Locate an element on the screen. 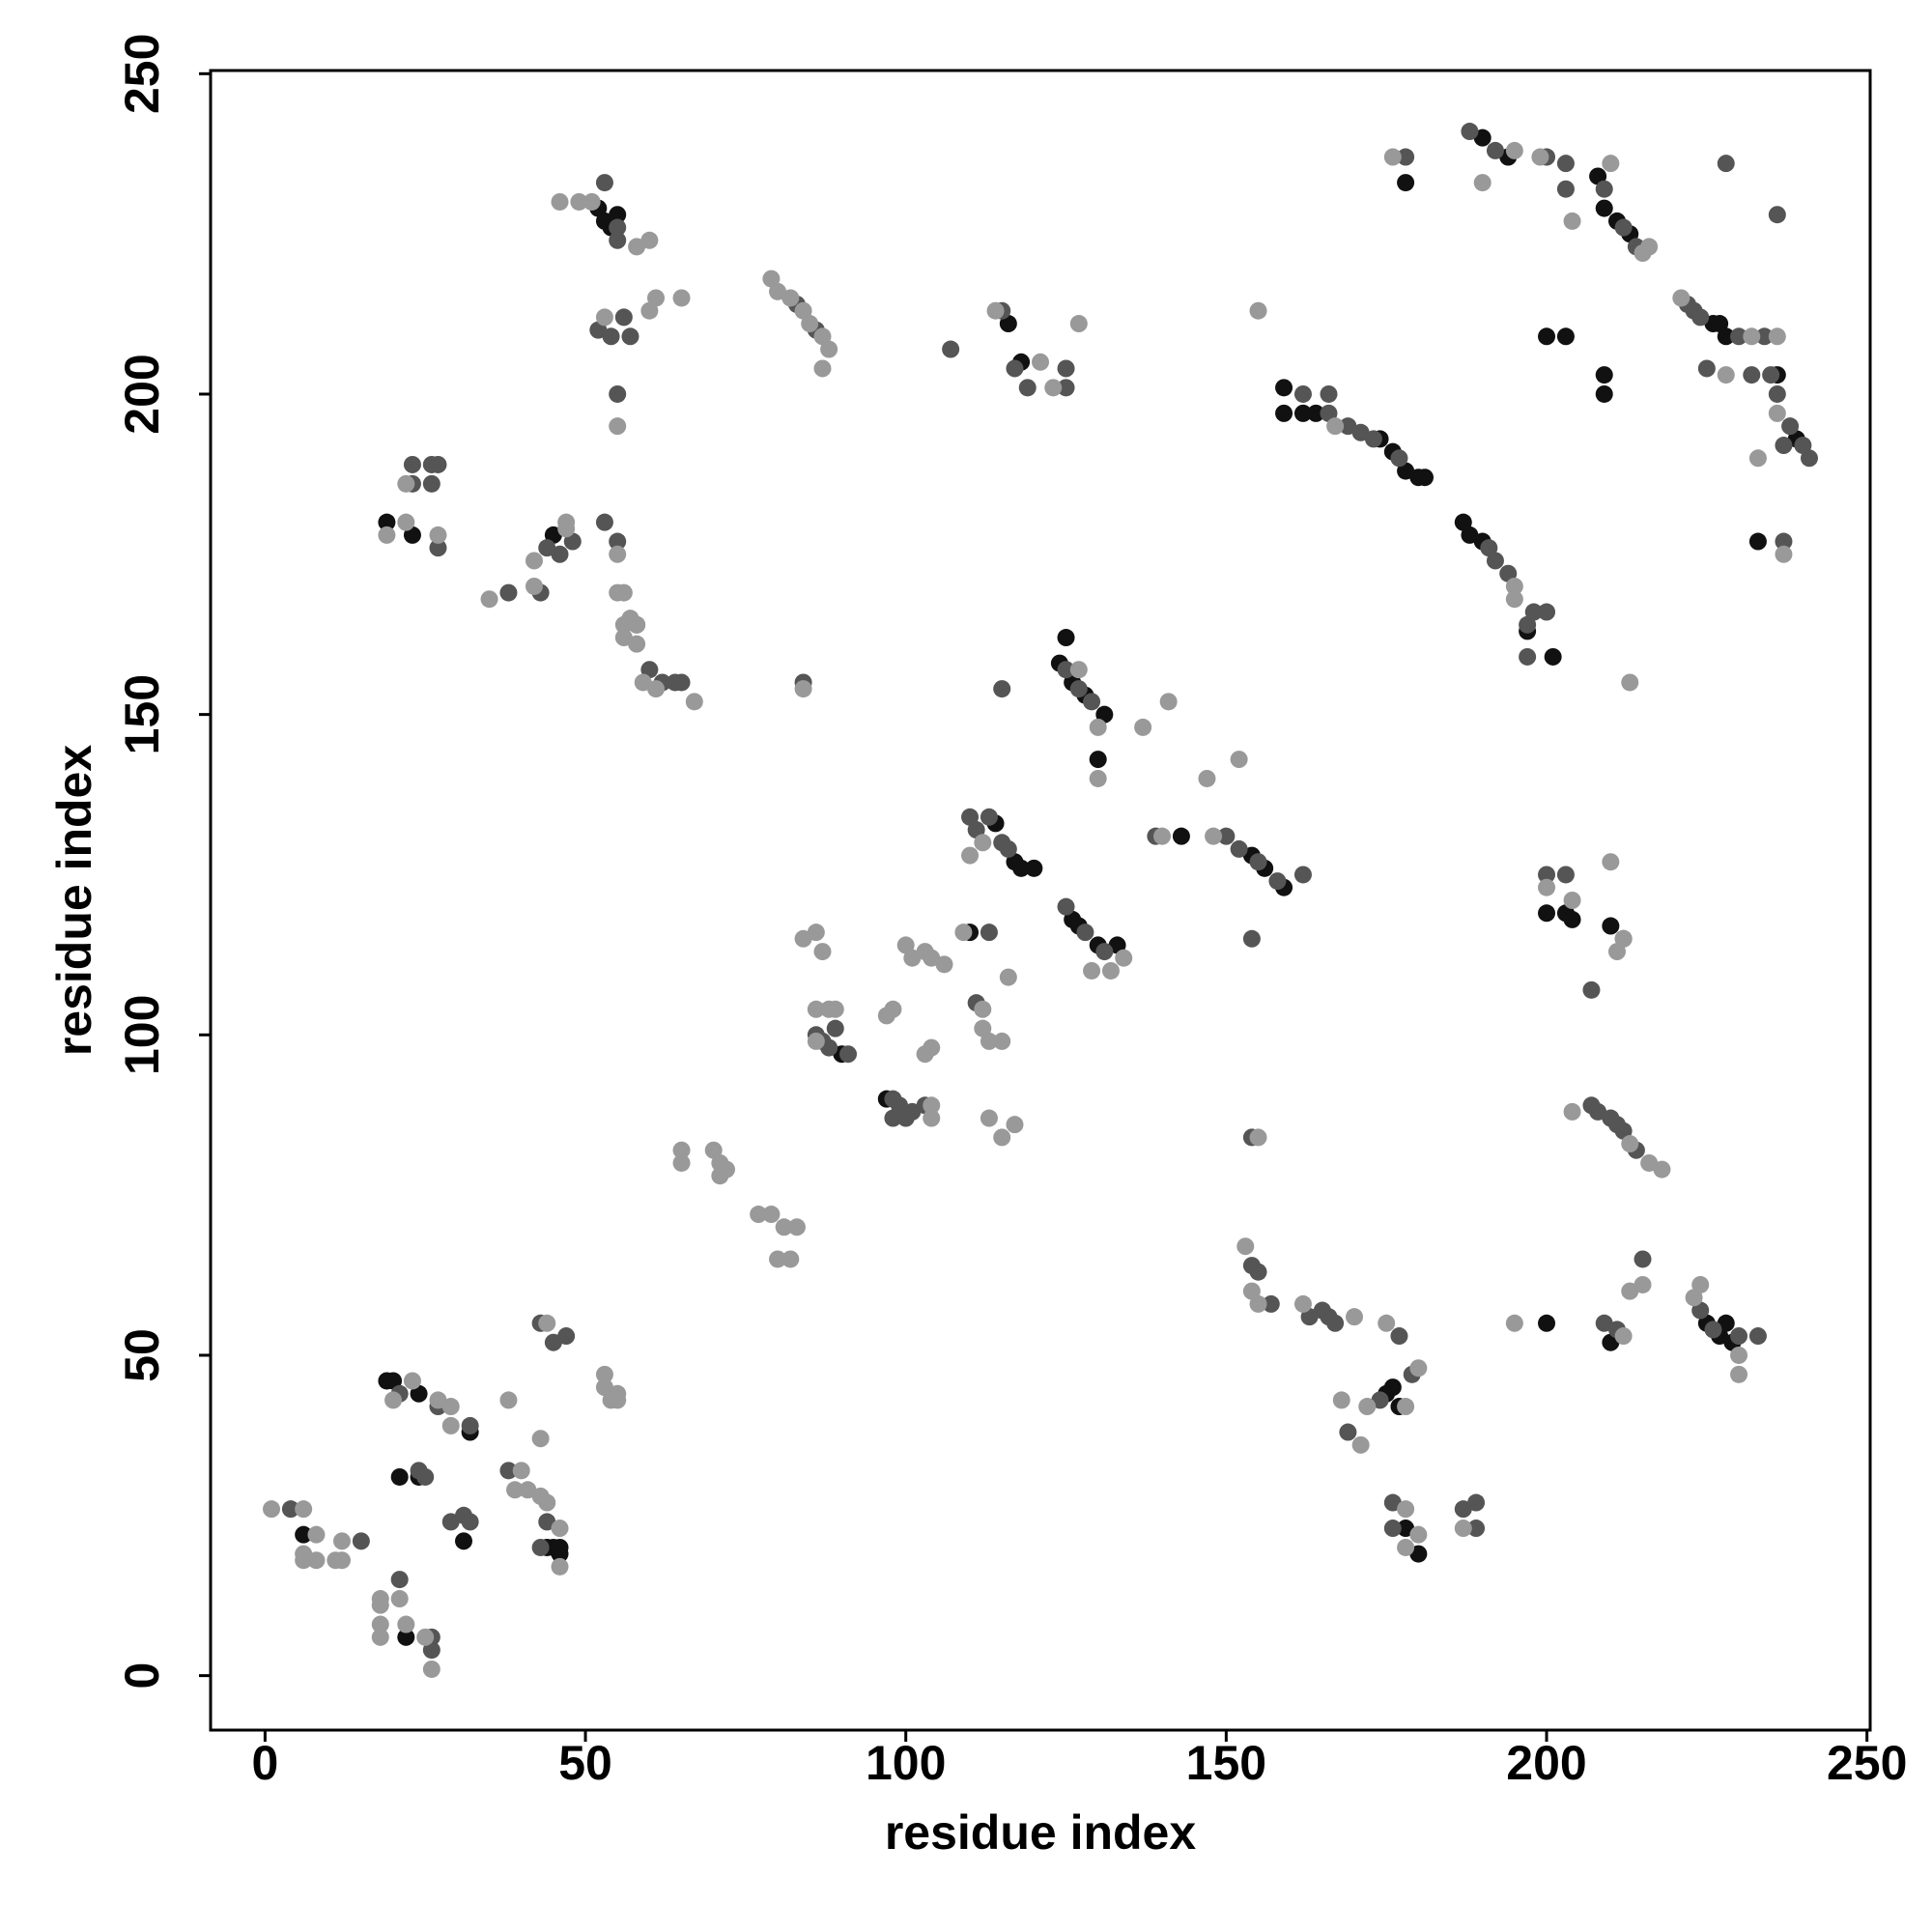 The height and width of the screenshot is (1932, 1932). y-axis-label: residue index is located at coordinates (74, 901).